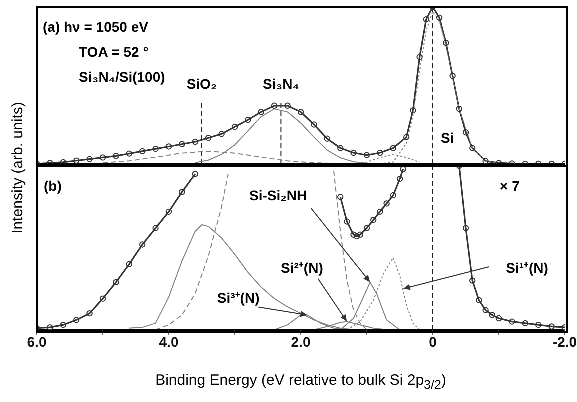 This screenshot has width=577, height=402. Describe the element at coordinates (433, 342) in the screenshot. I see `x-tick-label: 0` at that location.